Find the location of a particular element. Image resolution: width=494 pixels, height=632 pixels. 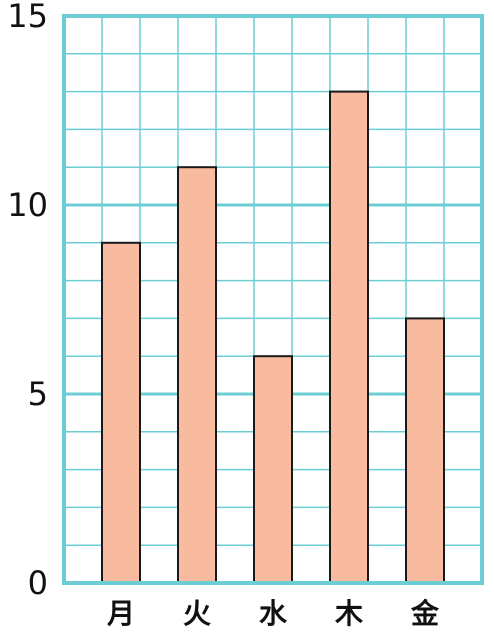

x-category-label-fri: 金 is located at coordinates (425, 613).